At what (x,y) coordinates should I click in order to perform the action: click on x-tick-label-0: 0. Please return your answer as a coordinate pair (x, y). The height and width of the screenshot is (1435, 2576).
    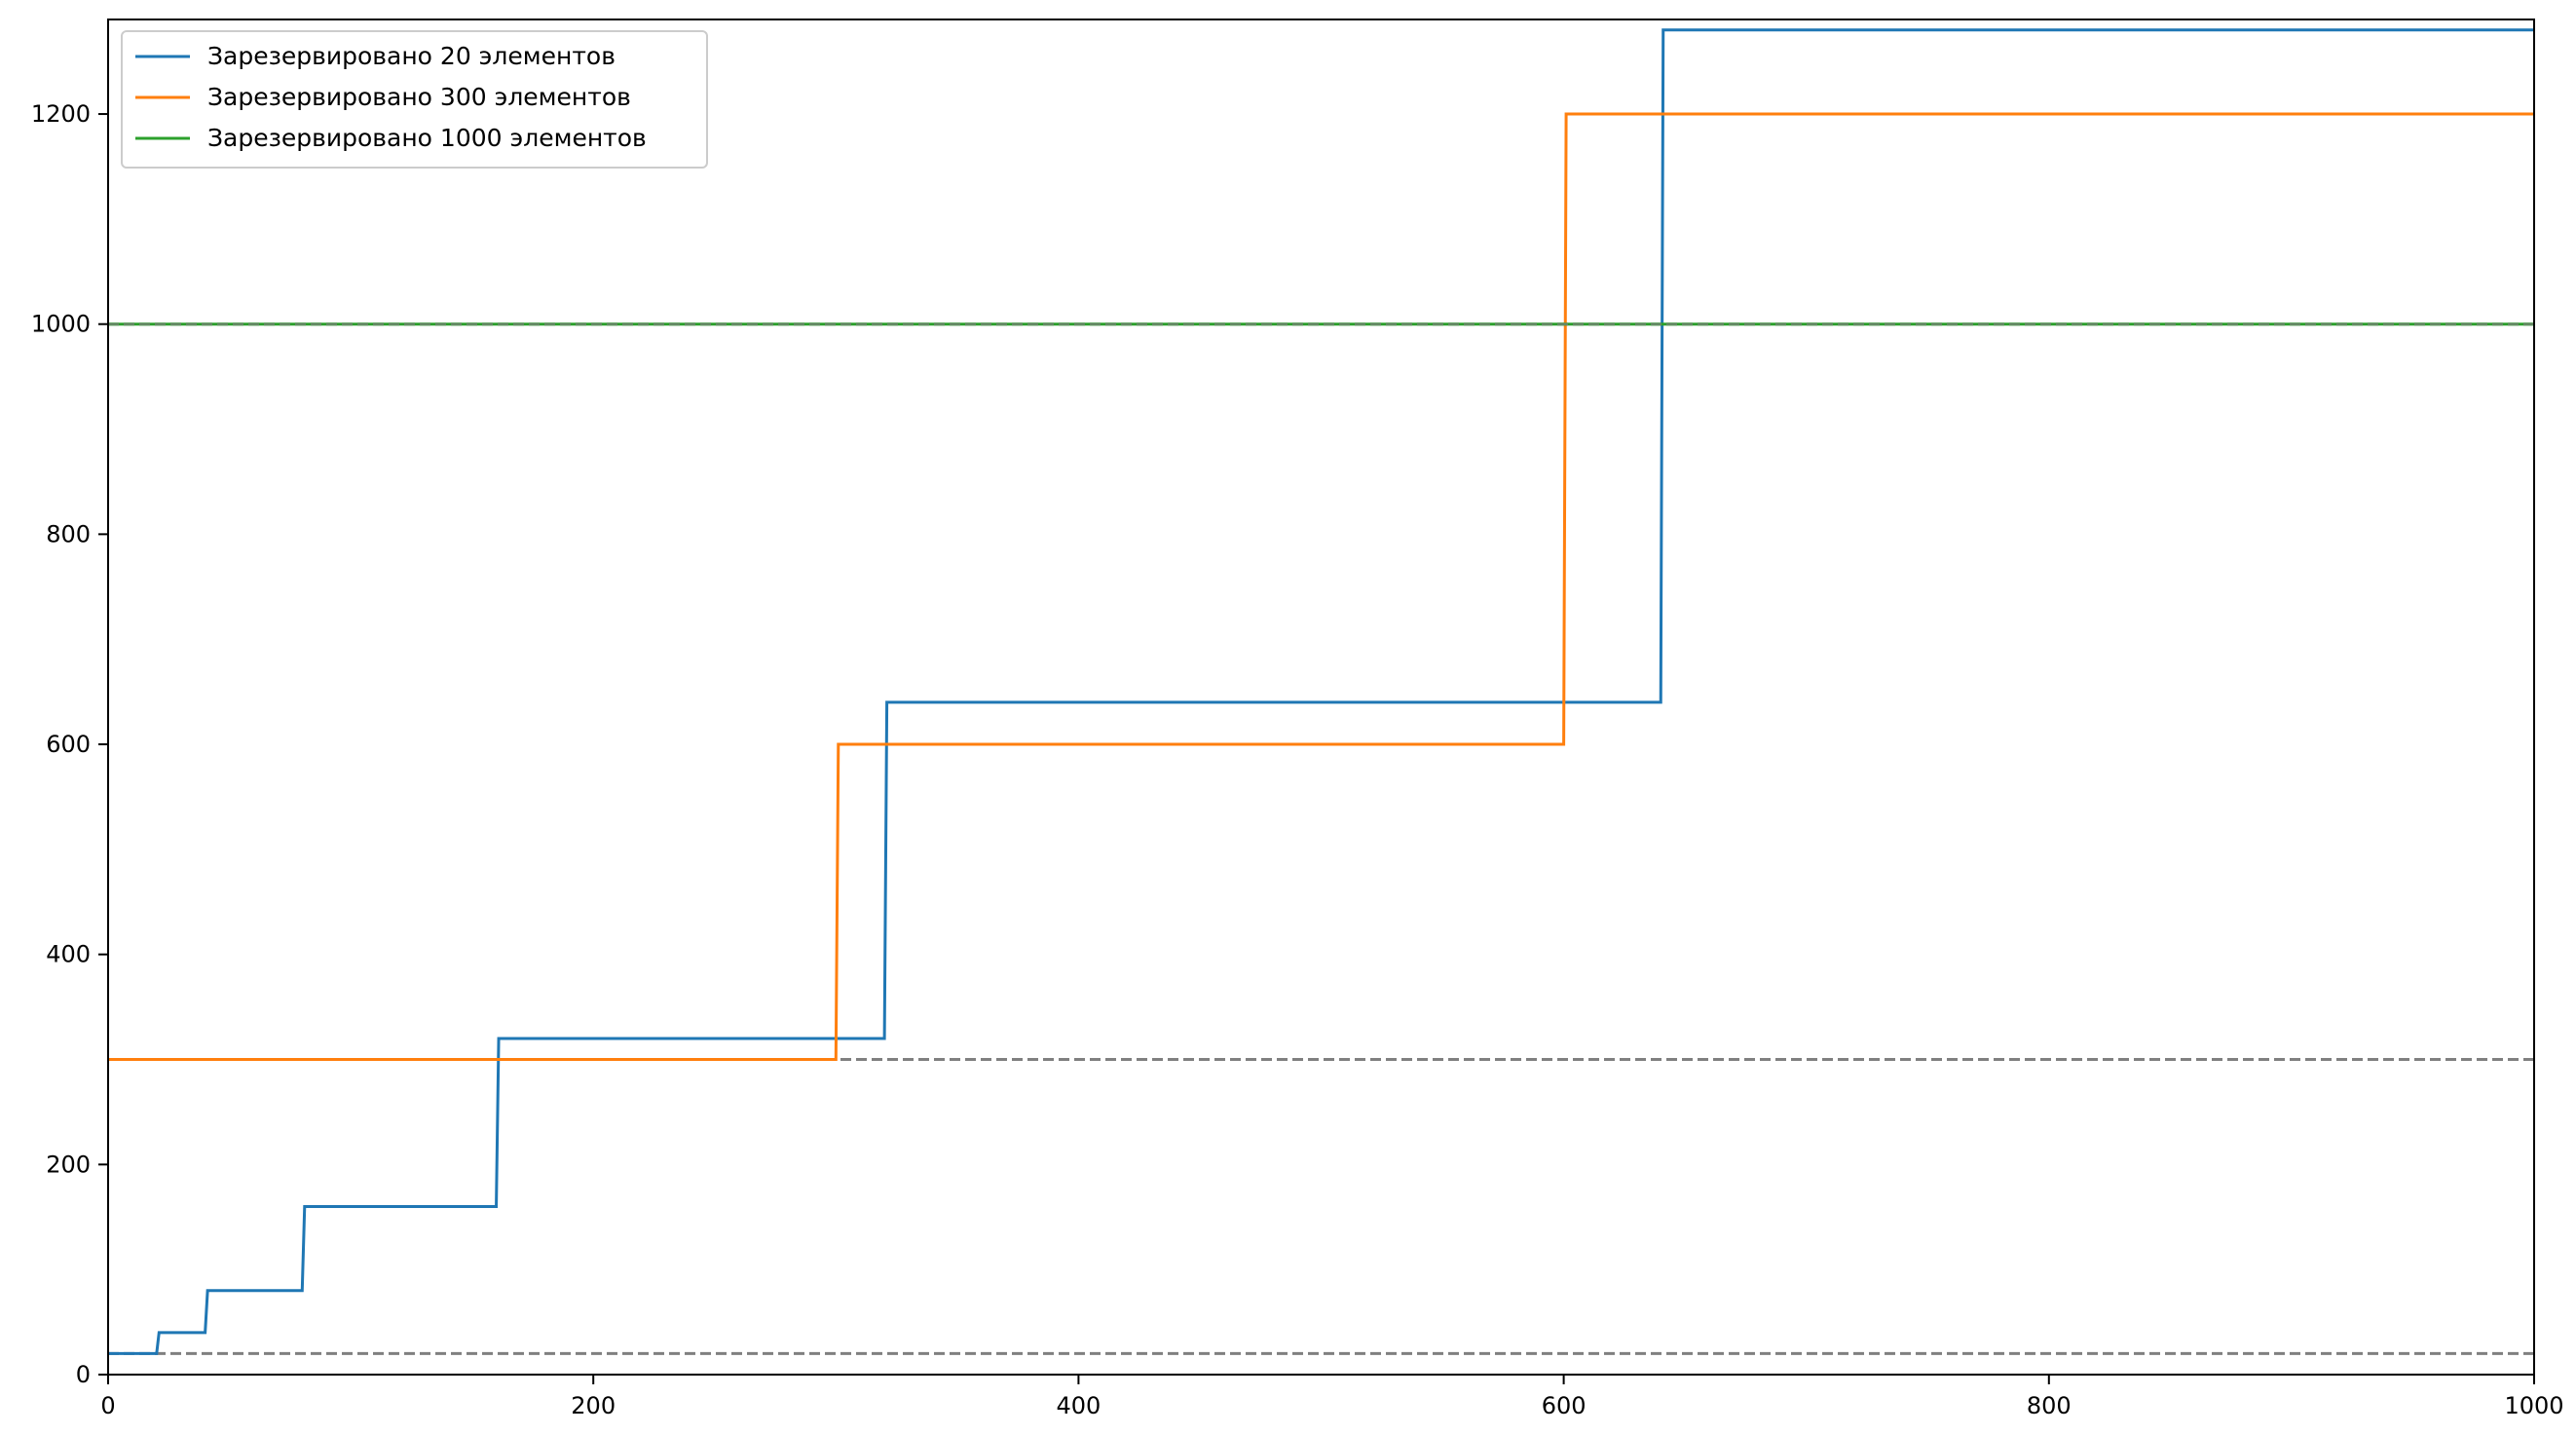
    Looking at the image, I should click on (107, 1405).